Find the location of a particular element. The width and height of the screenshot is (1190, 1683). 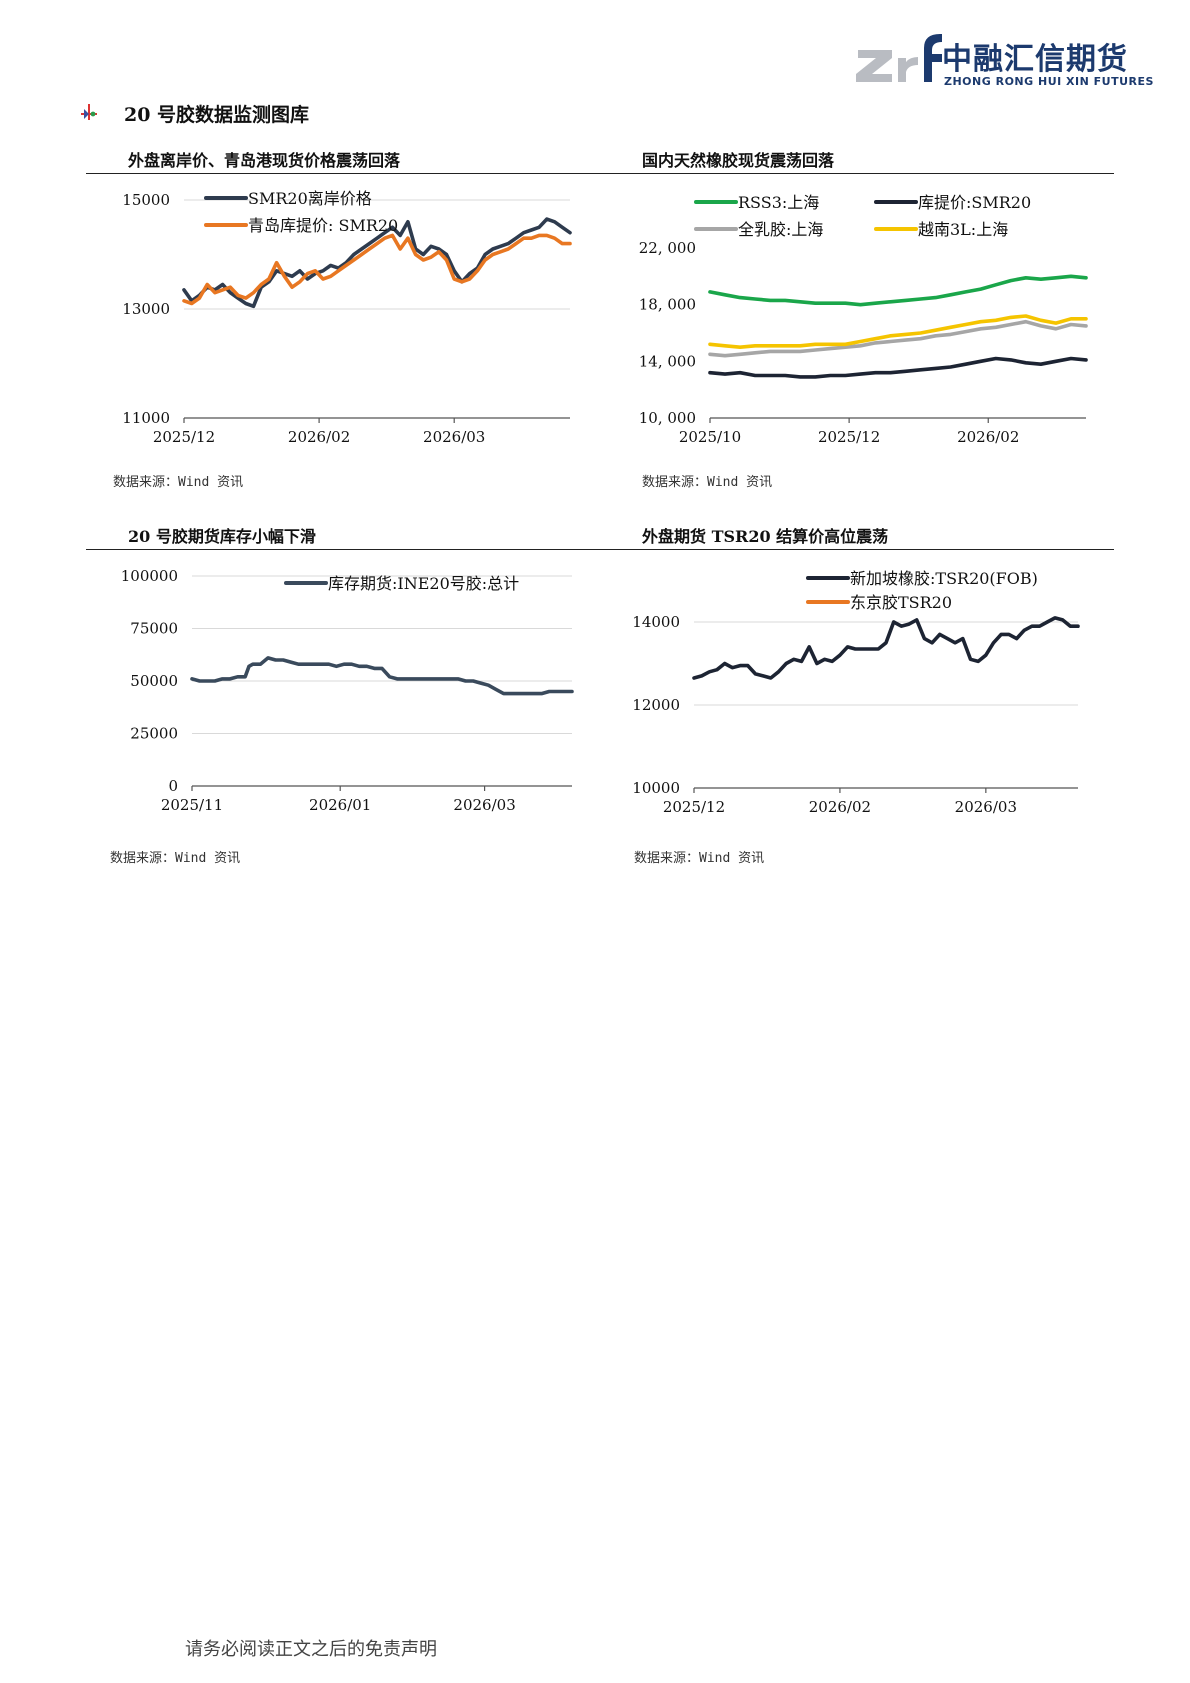

logo-text-cn: 中融汇信期货 is located at coordinates (1035, 59).